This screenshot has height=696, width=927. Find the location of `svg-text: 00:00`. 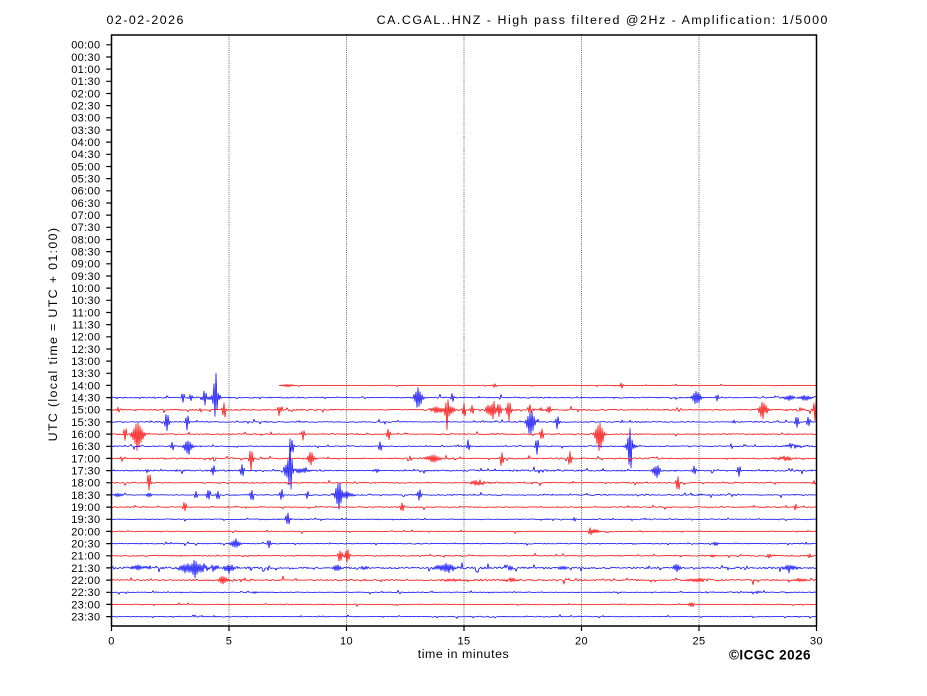

svg-text: 00:00 is located at coordinates (85, 46).